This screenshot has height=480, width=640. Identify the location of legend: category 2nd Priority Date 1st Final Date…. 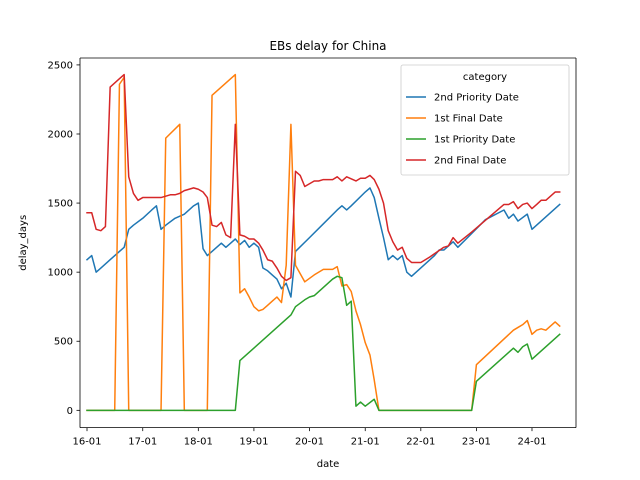
(485, 120).